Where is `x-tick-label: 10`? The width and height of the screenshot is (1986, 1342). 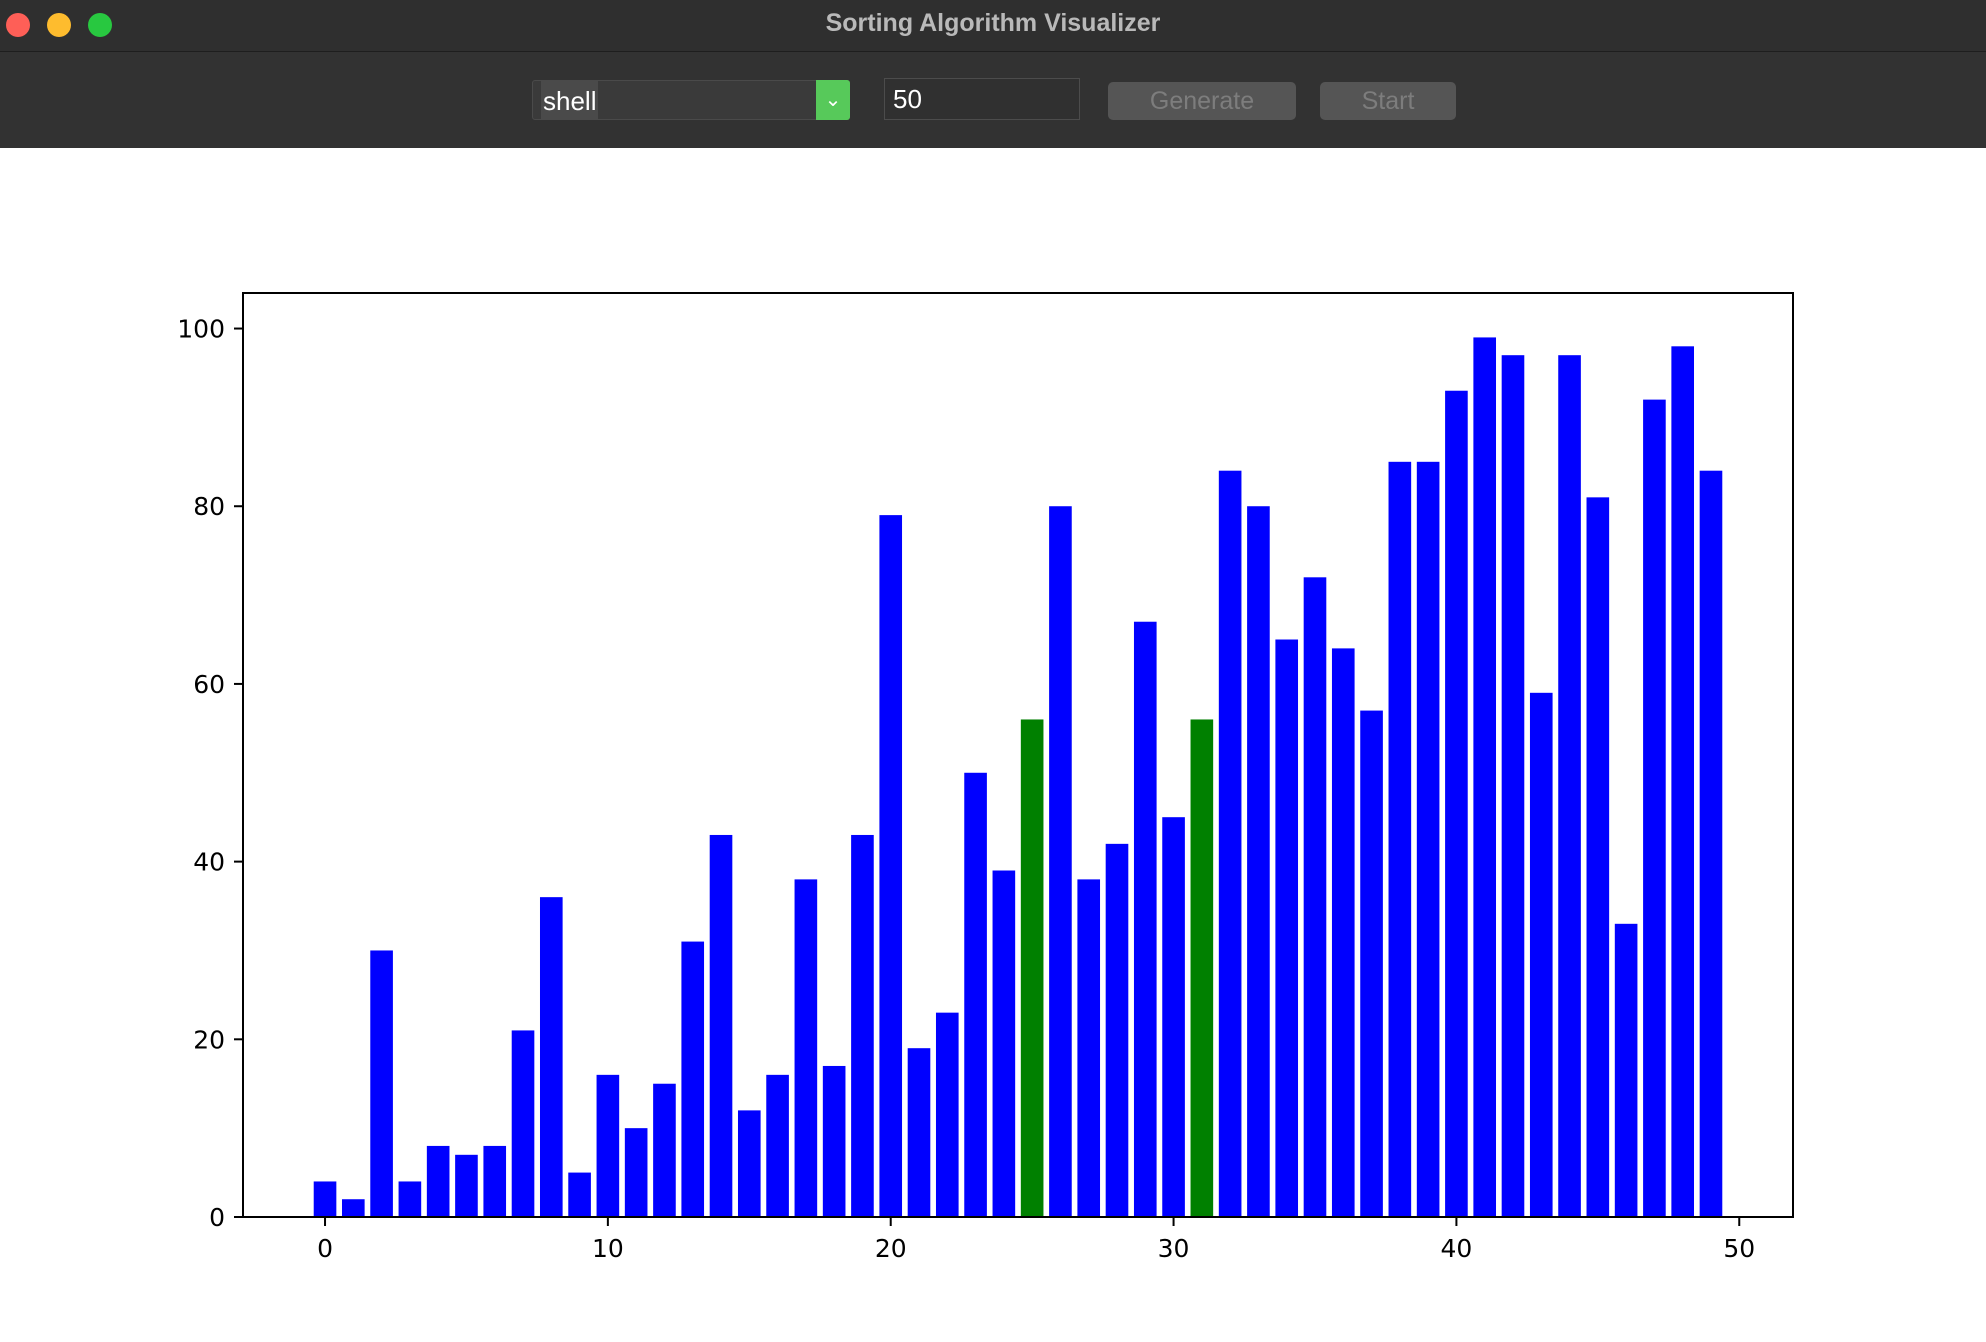 x-tick-label: 10 is located at coordinates (608, 1248).